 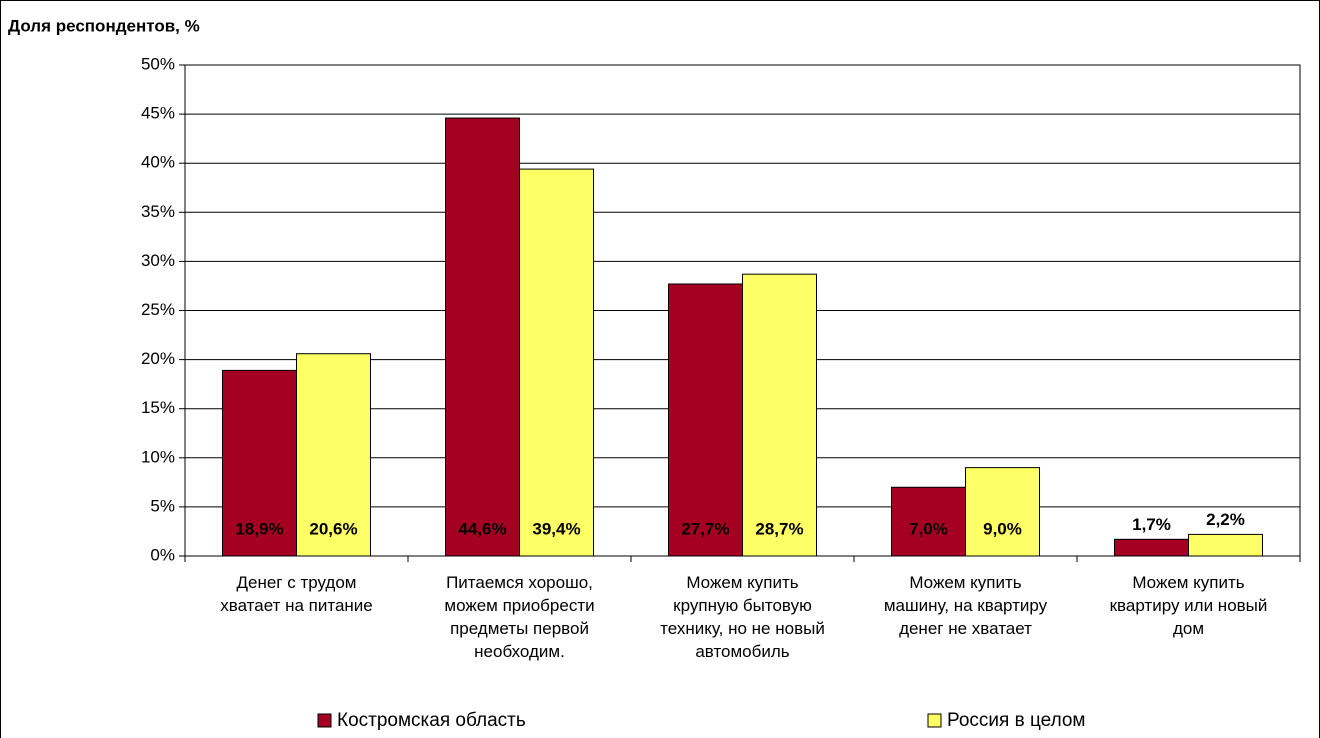 I want to click on data-label: 1,7%, so click(x=1151, y=524).